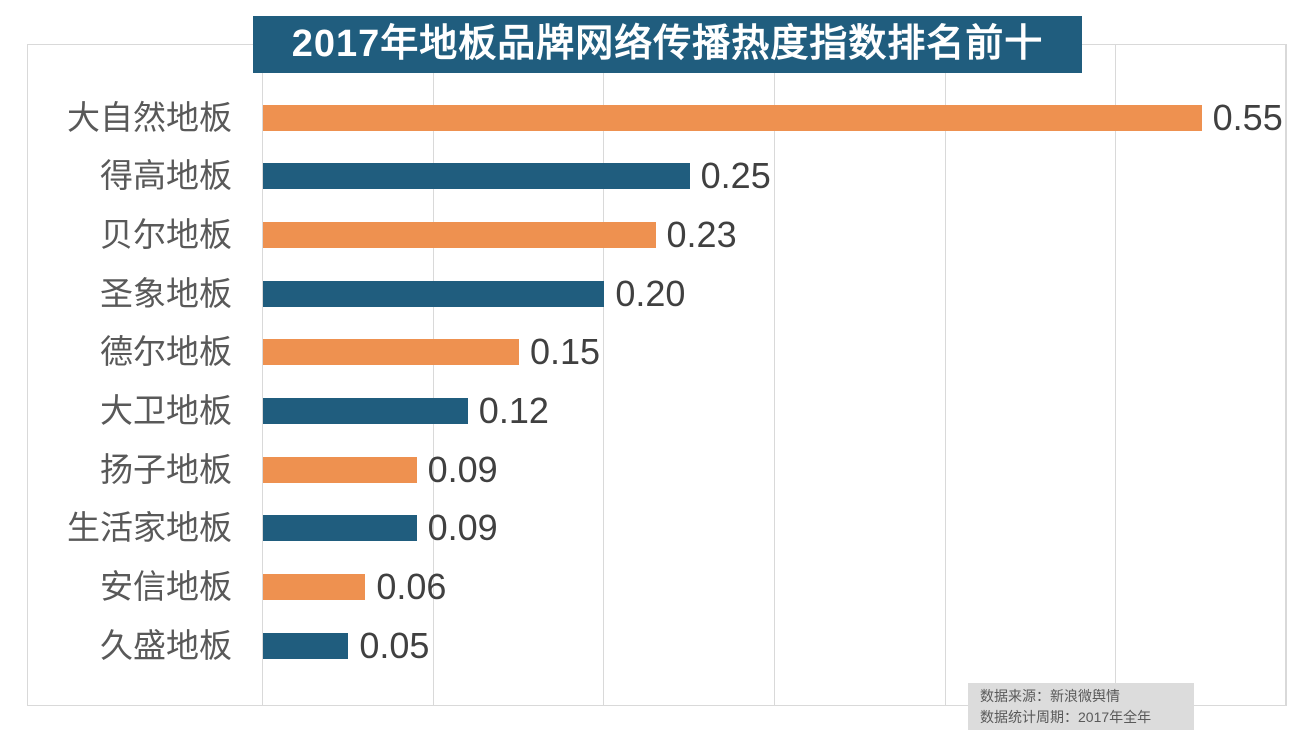 The width and height of the screenshot is (1314, 739). Describe the element at coordinates (735, 176) in the screenshot. I see `value-label: 0.25` at that location.